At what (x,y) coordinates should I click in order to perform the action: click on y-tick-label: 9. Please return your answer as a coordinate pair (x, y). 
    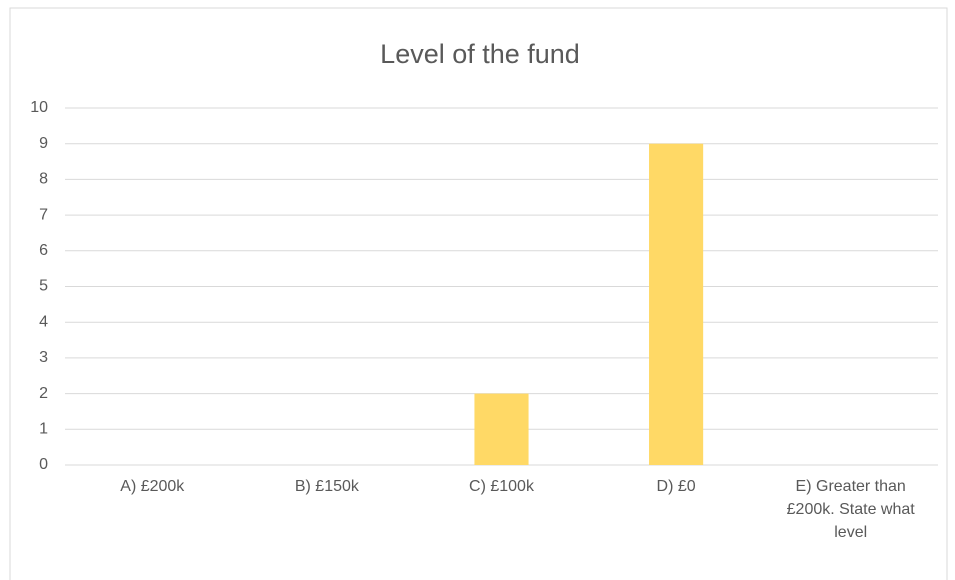
    Looking at the image, I should click on (43, 143).